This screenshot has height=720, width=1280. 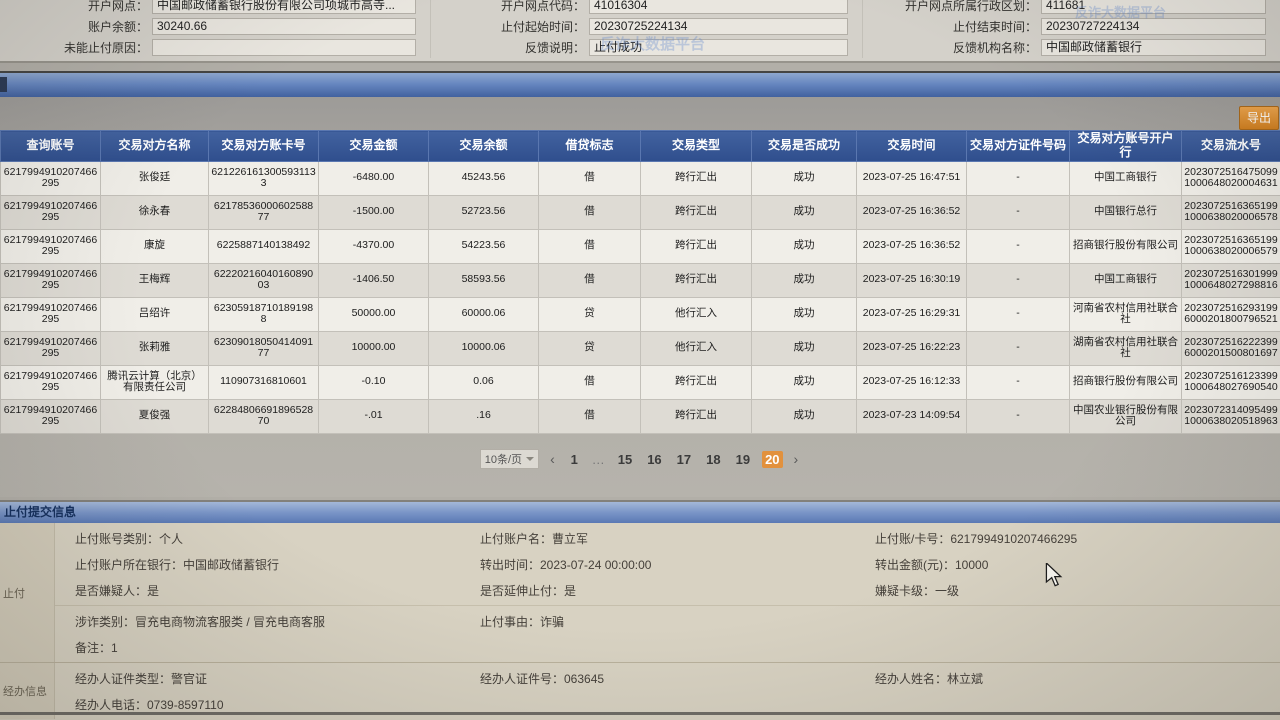 I want to click on page-number-20: 20, so click(x=772, y=459).